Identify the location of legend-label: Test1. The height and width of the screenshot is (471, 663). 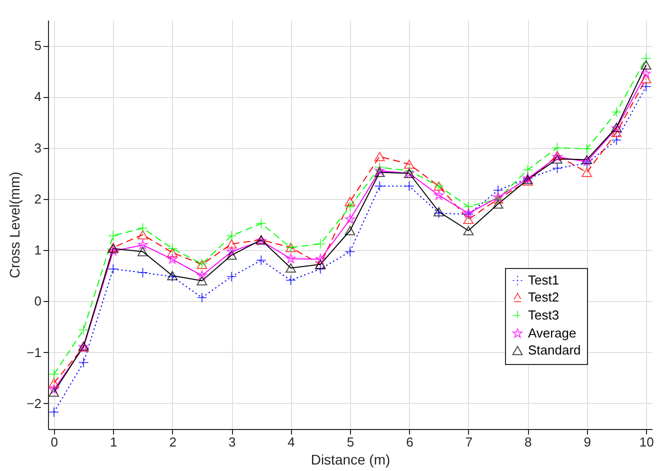
(544, 280).